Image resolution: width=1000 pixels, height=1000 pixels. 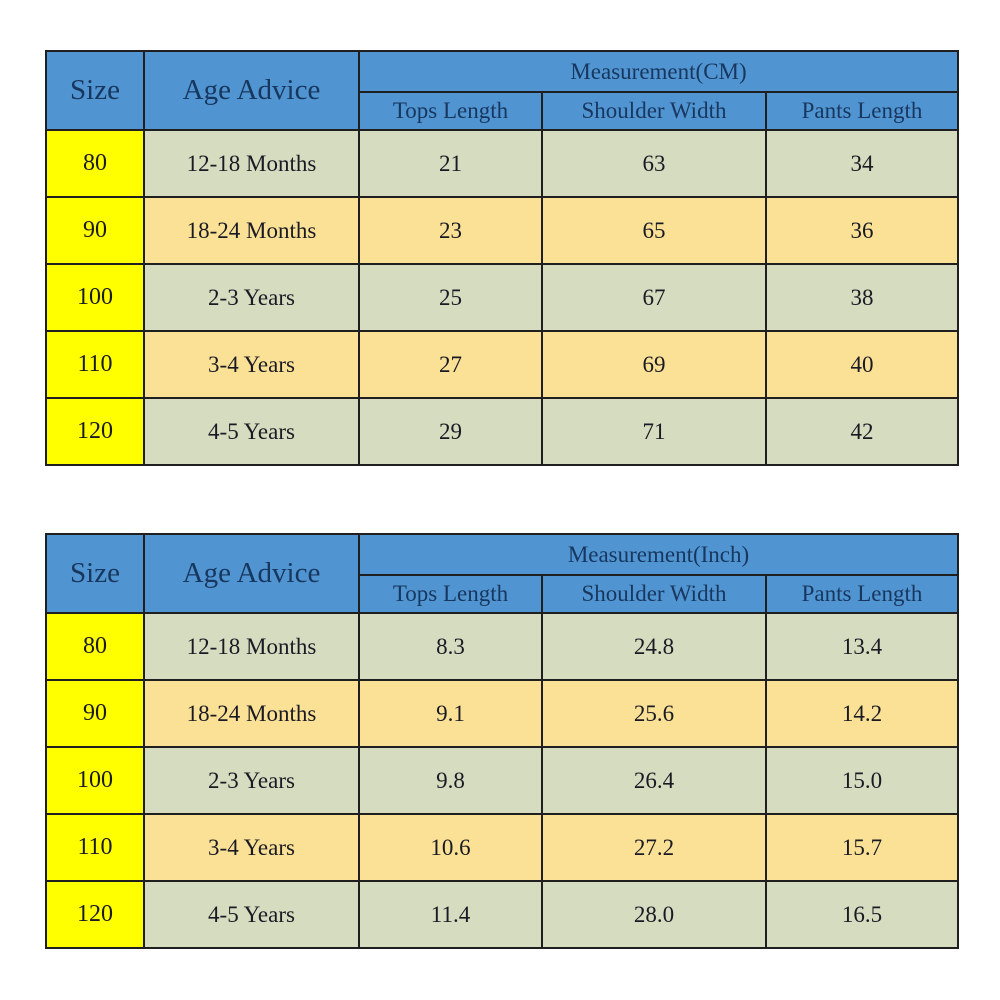 I want to click on pants-length-cell: 14.2, so click(x=862, y=713).